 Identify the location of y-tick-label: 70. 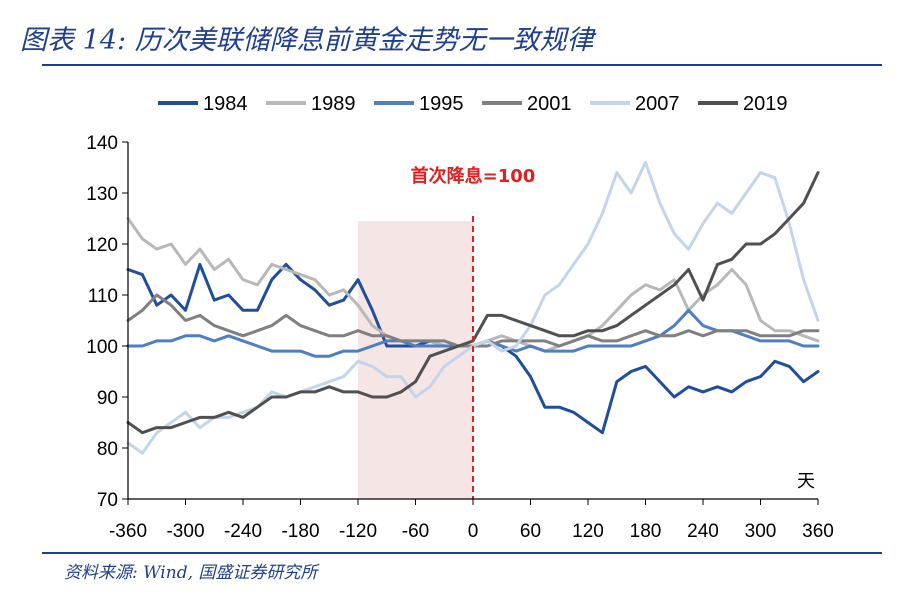
(107, 500).